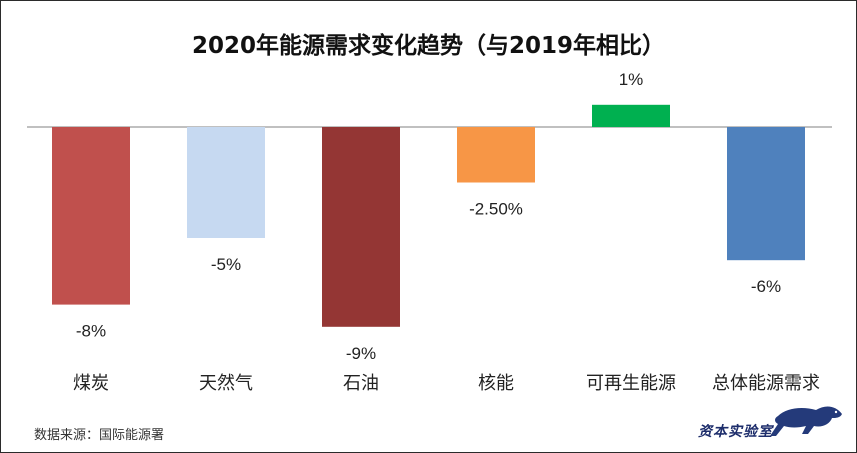 The image size is (857, 453). What do you see at coordinates (226, 383) in the screenshot?
I see `category-label-1: 天然气` at bounding box center [226, 383].